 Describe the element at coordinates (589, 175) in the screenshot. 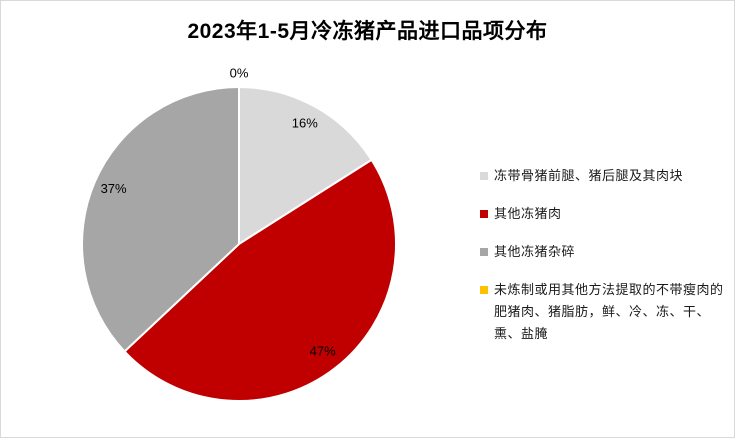

I see `legend-item-label: 冻带骨猪前腿、猪后腿及其肉块` at that location.